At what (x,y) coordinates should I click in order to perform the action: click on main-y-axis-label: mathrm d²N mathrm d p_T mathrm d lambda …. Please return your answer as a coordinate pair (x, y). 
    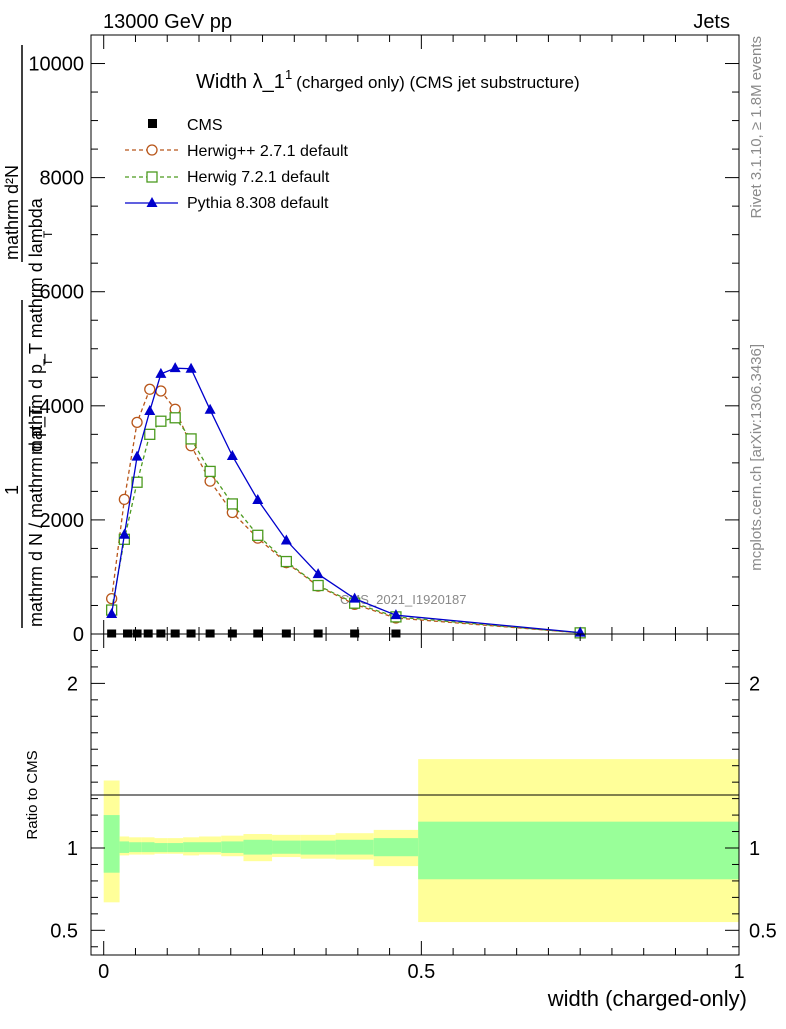
    Looking at the image, I should click on (28, 336).